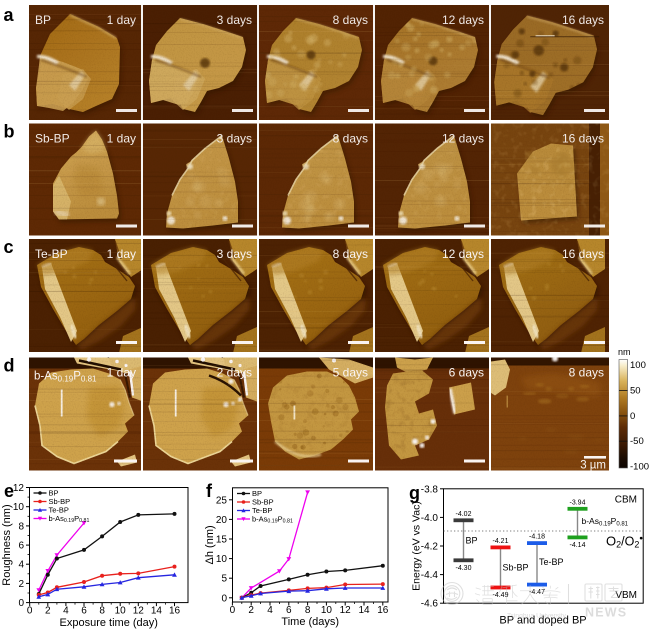 This screenshot has width=650, height=637. I want to click on svg-text: -4.02, so click(464, 514).